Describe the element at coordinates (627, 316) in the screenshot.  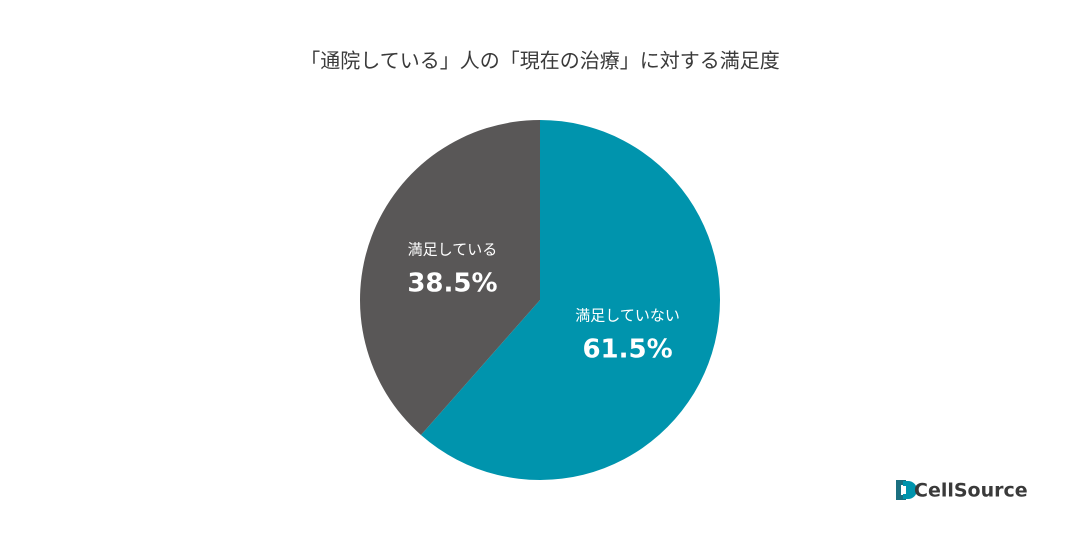
I see `slice-category-label: 満足していない` at that location.